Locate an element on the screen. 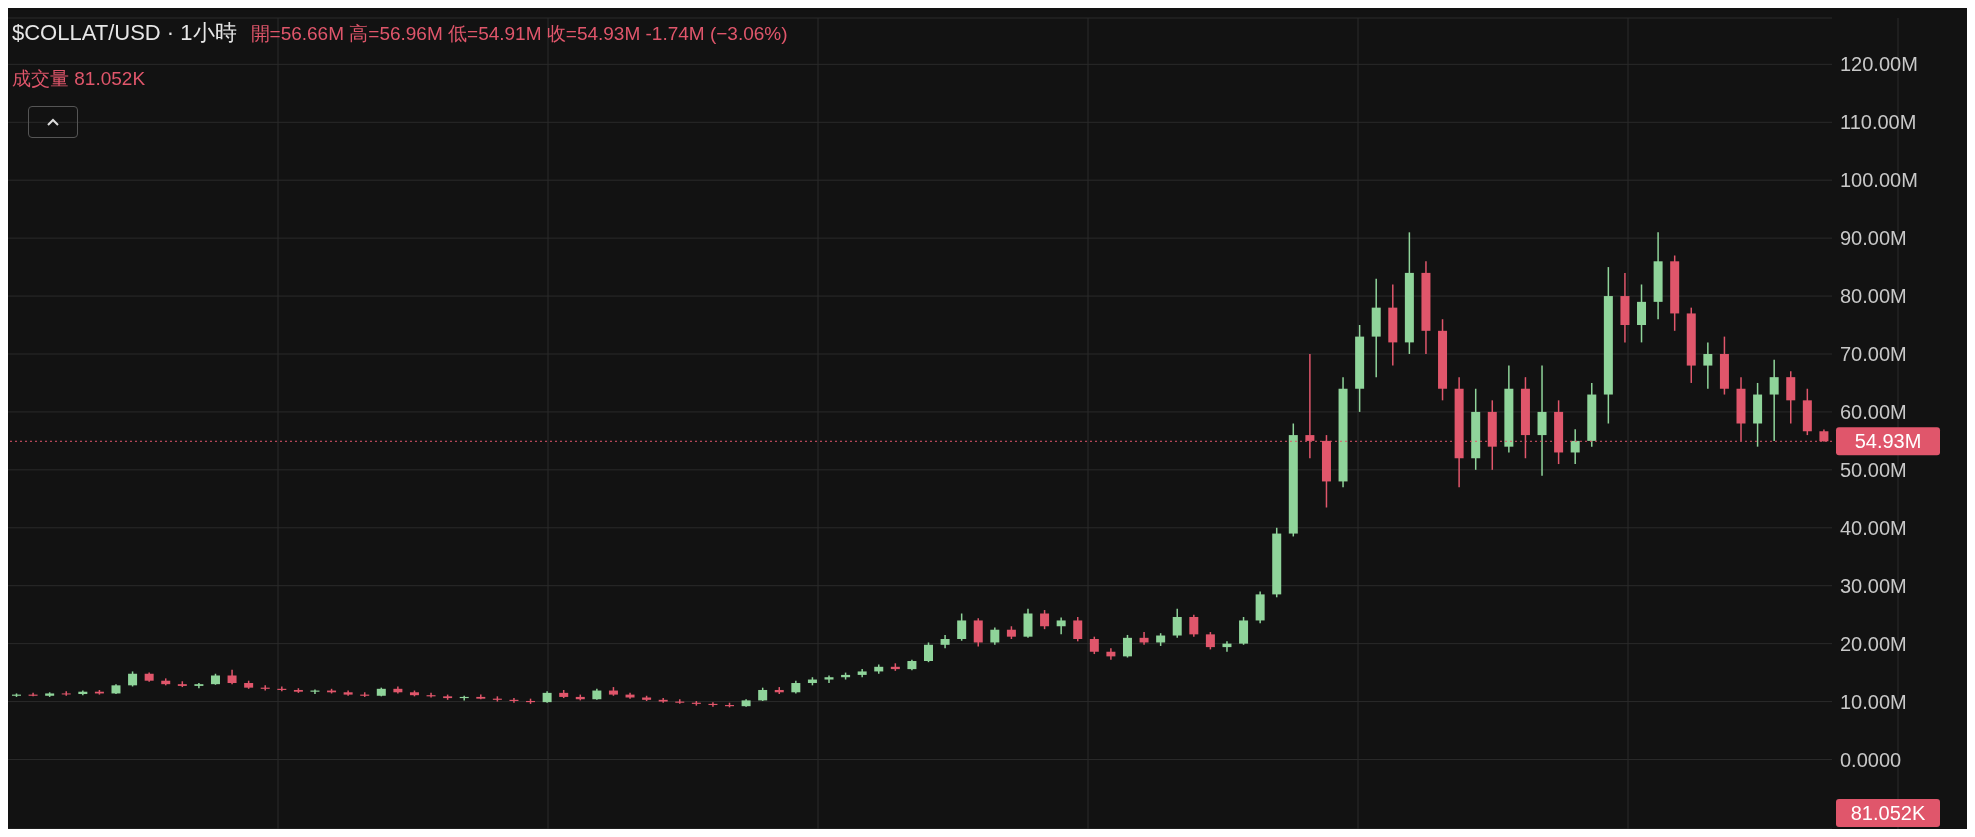 This screenshot has height=837, width=1975. y-tick-label: 40.00M is located at coordinates (1873, 527).